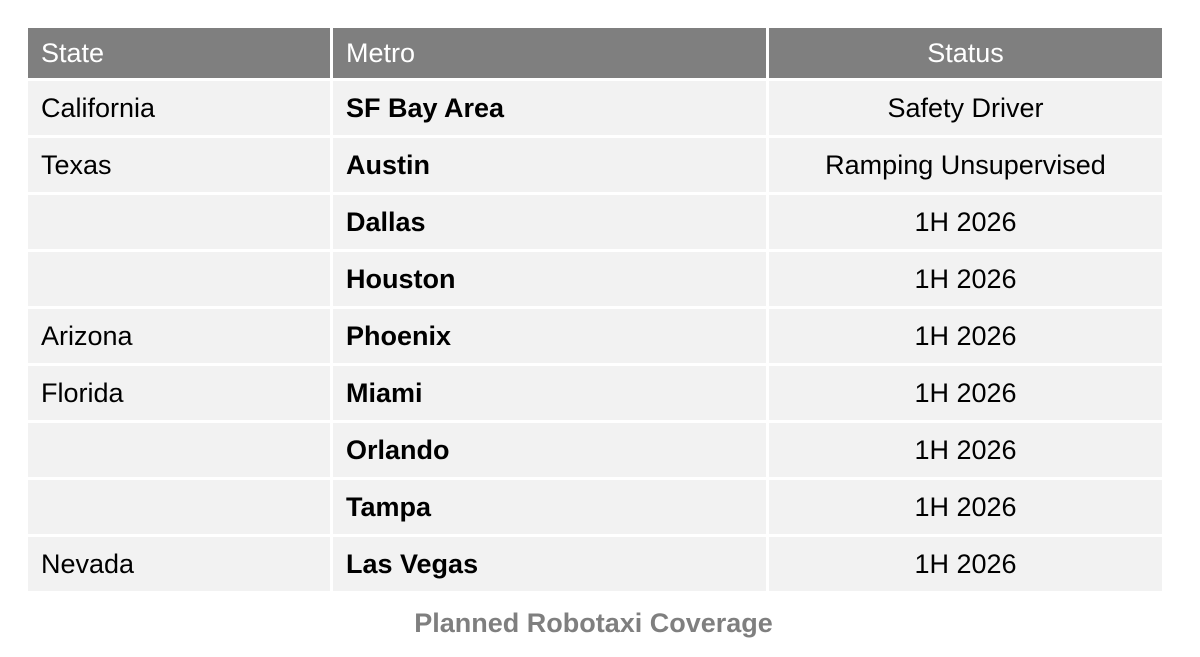 The width and height of the screenshot is (1200, 657). What do you see at coordinates (965, 108) in the screenshot?
I see `status-cell: Safety Driver` at bounding box center [965, 108].